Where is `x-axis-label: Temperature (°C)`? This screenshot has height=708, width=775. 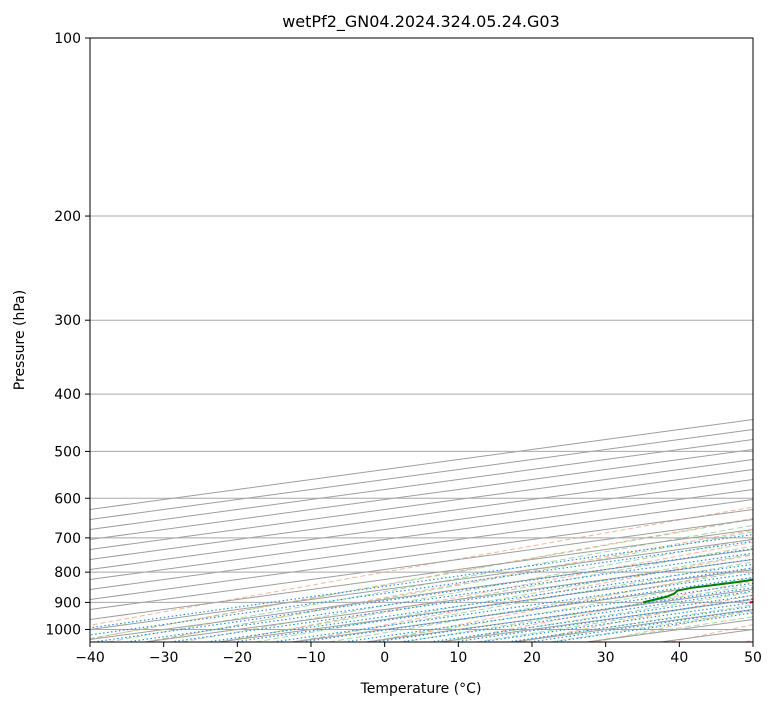 x-axis-label: Temperature (°C) is located at coordinates (421, 689).